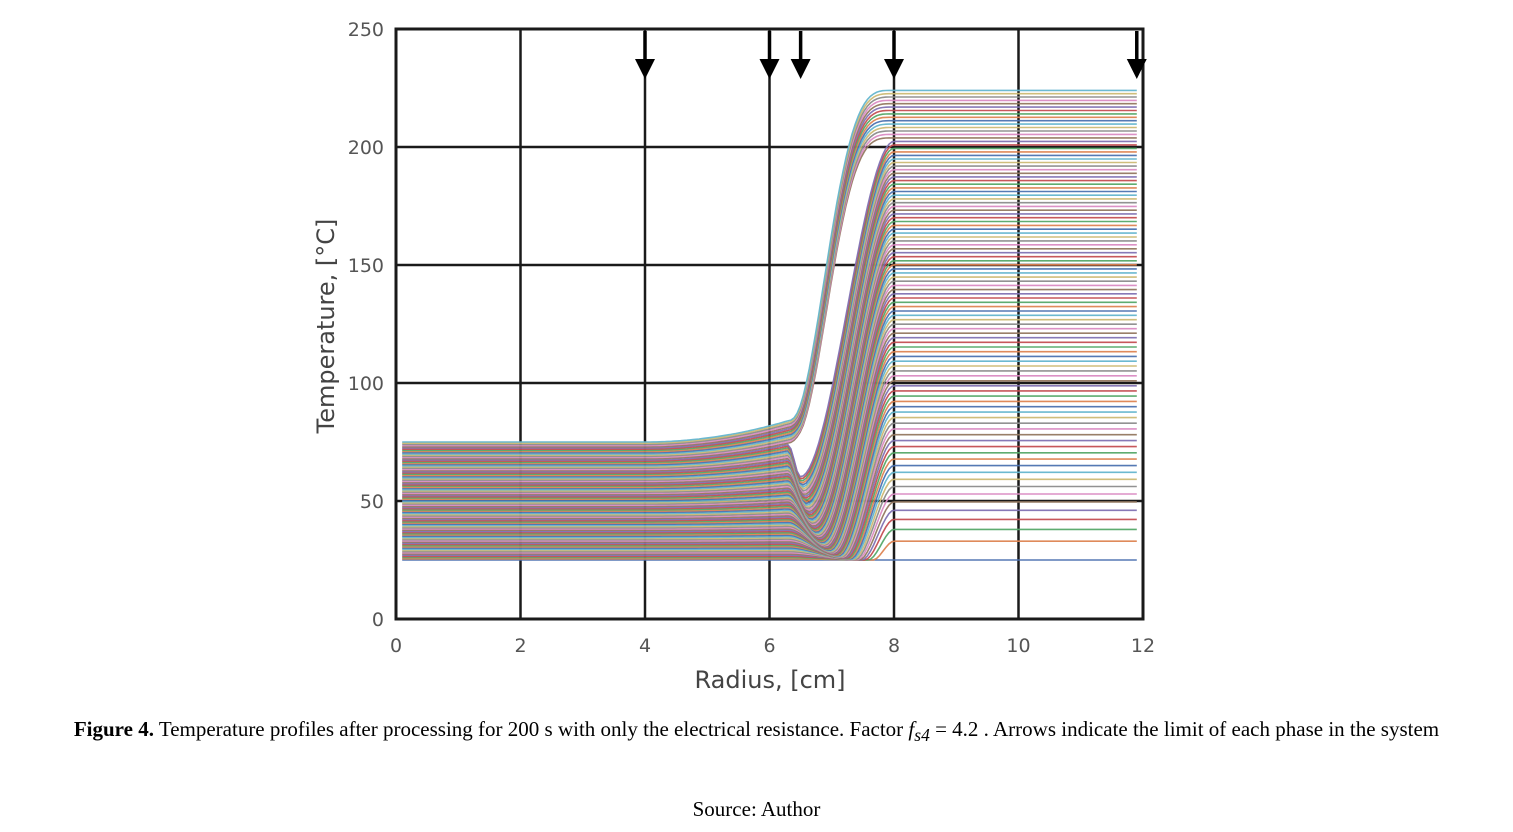 The image size is (1513, 832). Describe the element at coordinates (372, 502) in the screenshot. I see `y-tick-label: 50` at that location.